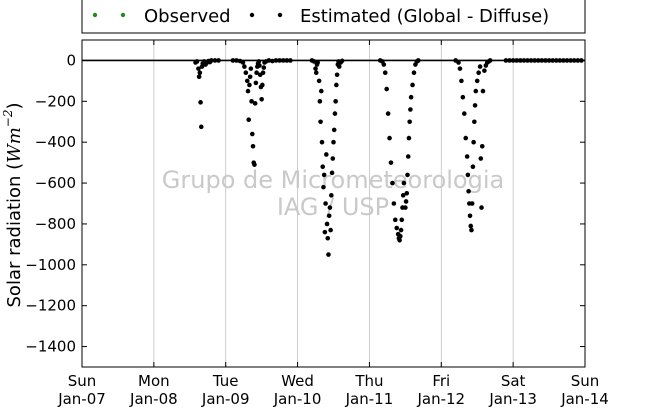 The width and height of the screenshot is (650, 409). What do you see at coordinates (50, 306) in the screenshot?
I see `y-tick-label-6: −1200` at bounding box center [50, 306].